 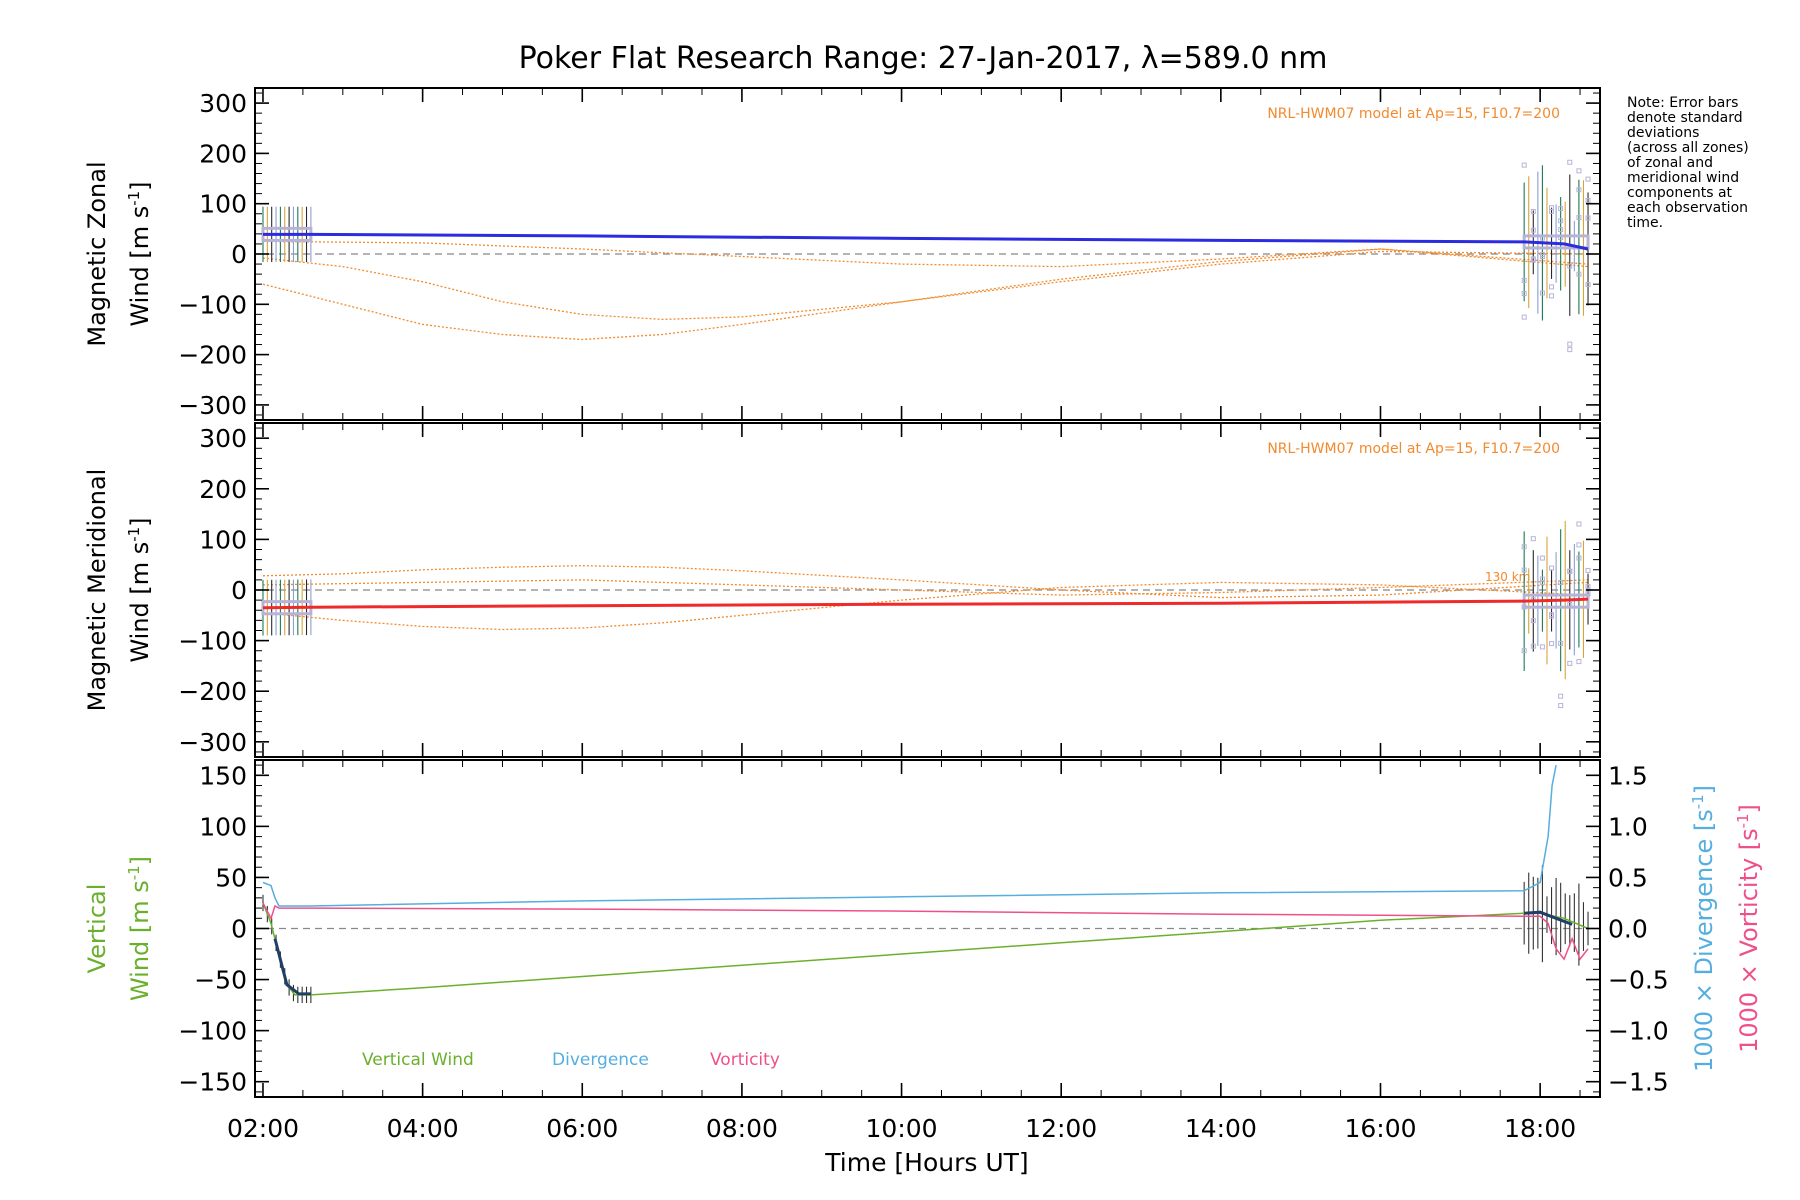 What do you see at coordinates (902, 1128) in the screenshot?
I see `x-tick-label: 10:00` at bounding box center [902, 1128].